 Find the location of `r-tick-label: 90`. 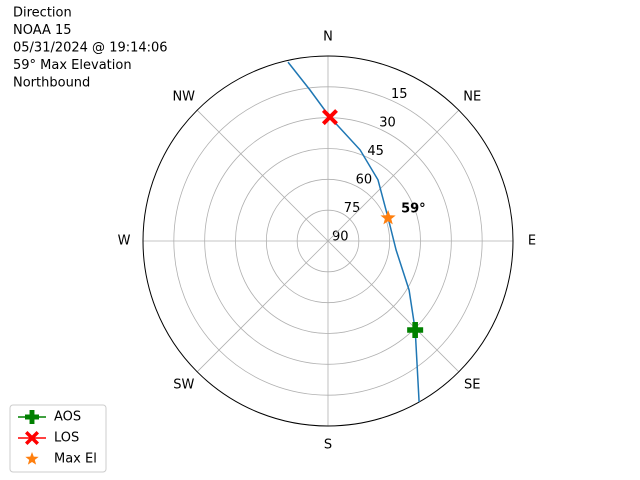

r-tick-label: 90 is located at coordinates (340, 237).